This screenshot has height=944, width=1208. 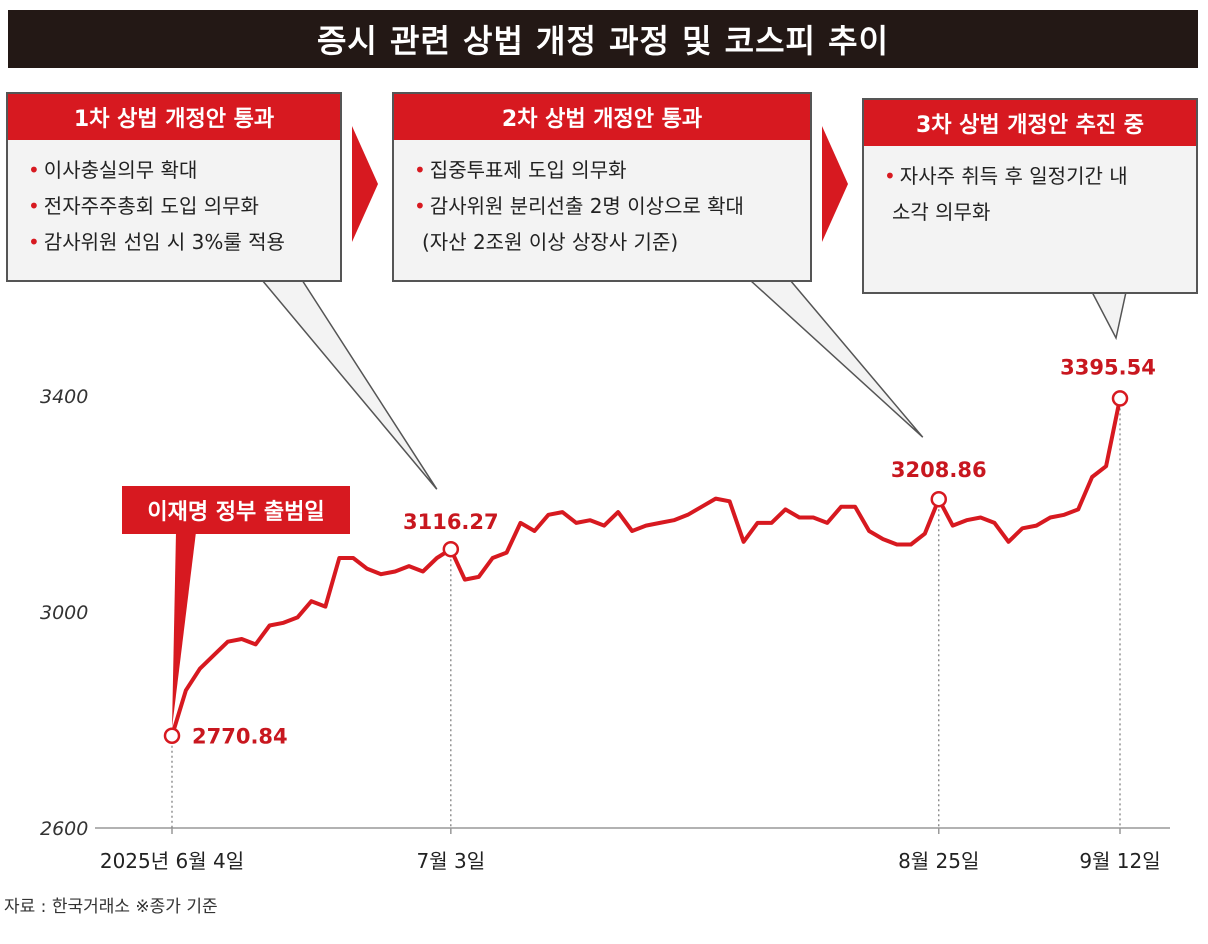 What do you see at coordinates (1108, 316) in the screenshot?
I see `callout-pointer-third` at bounding box center [1108, 316].